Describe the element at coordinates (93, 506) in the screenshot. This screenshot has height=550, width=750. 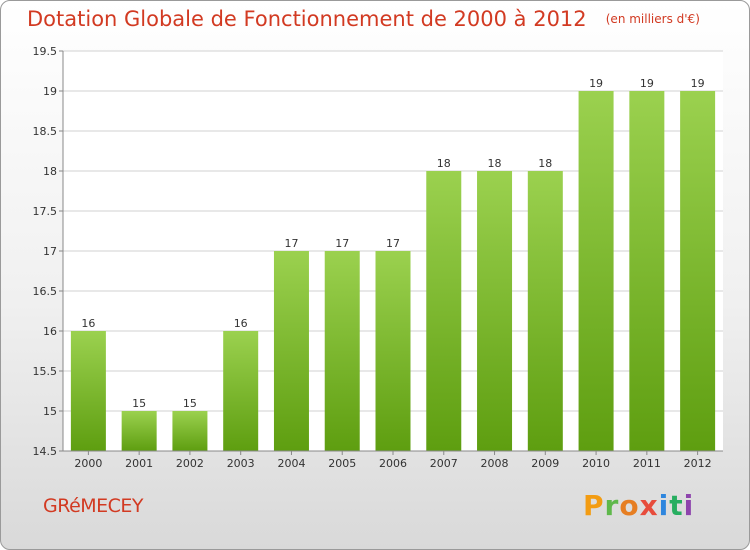
I see `commune-name: GRéMECEY` at that location.